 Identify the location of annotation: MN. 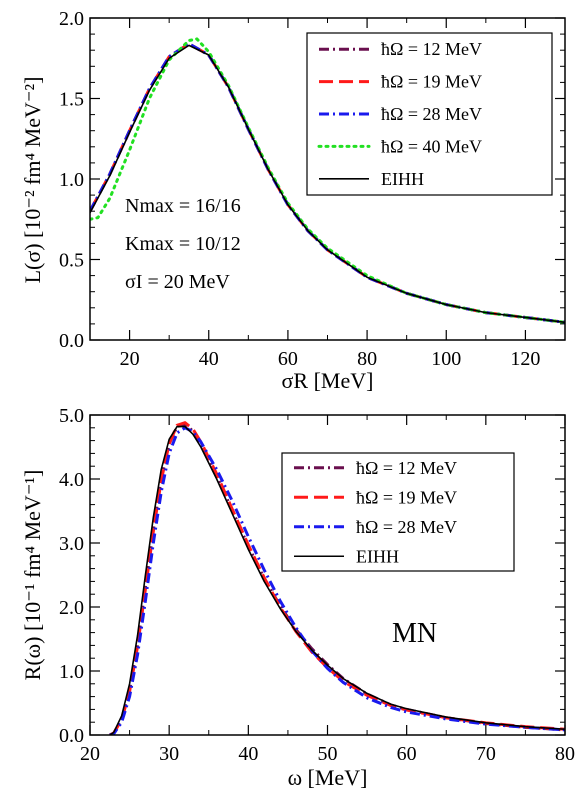
(414, 633).